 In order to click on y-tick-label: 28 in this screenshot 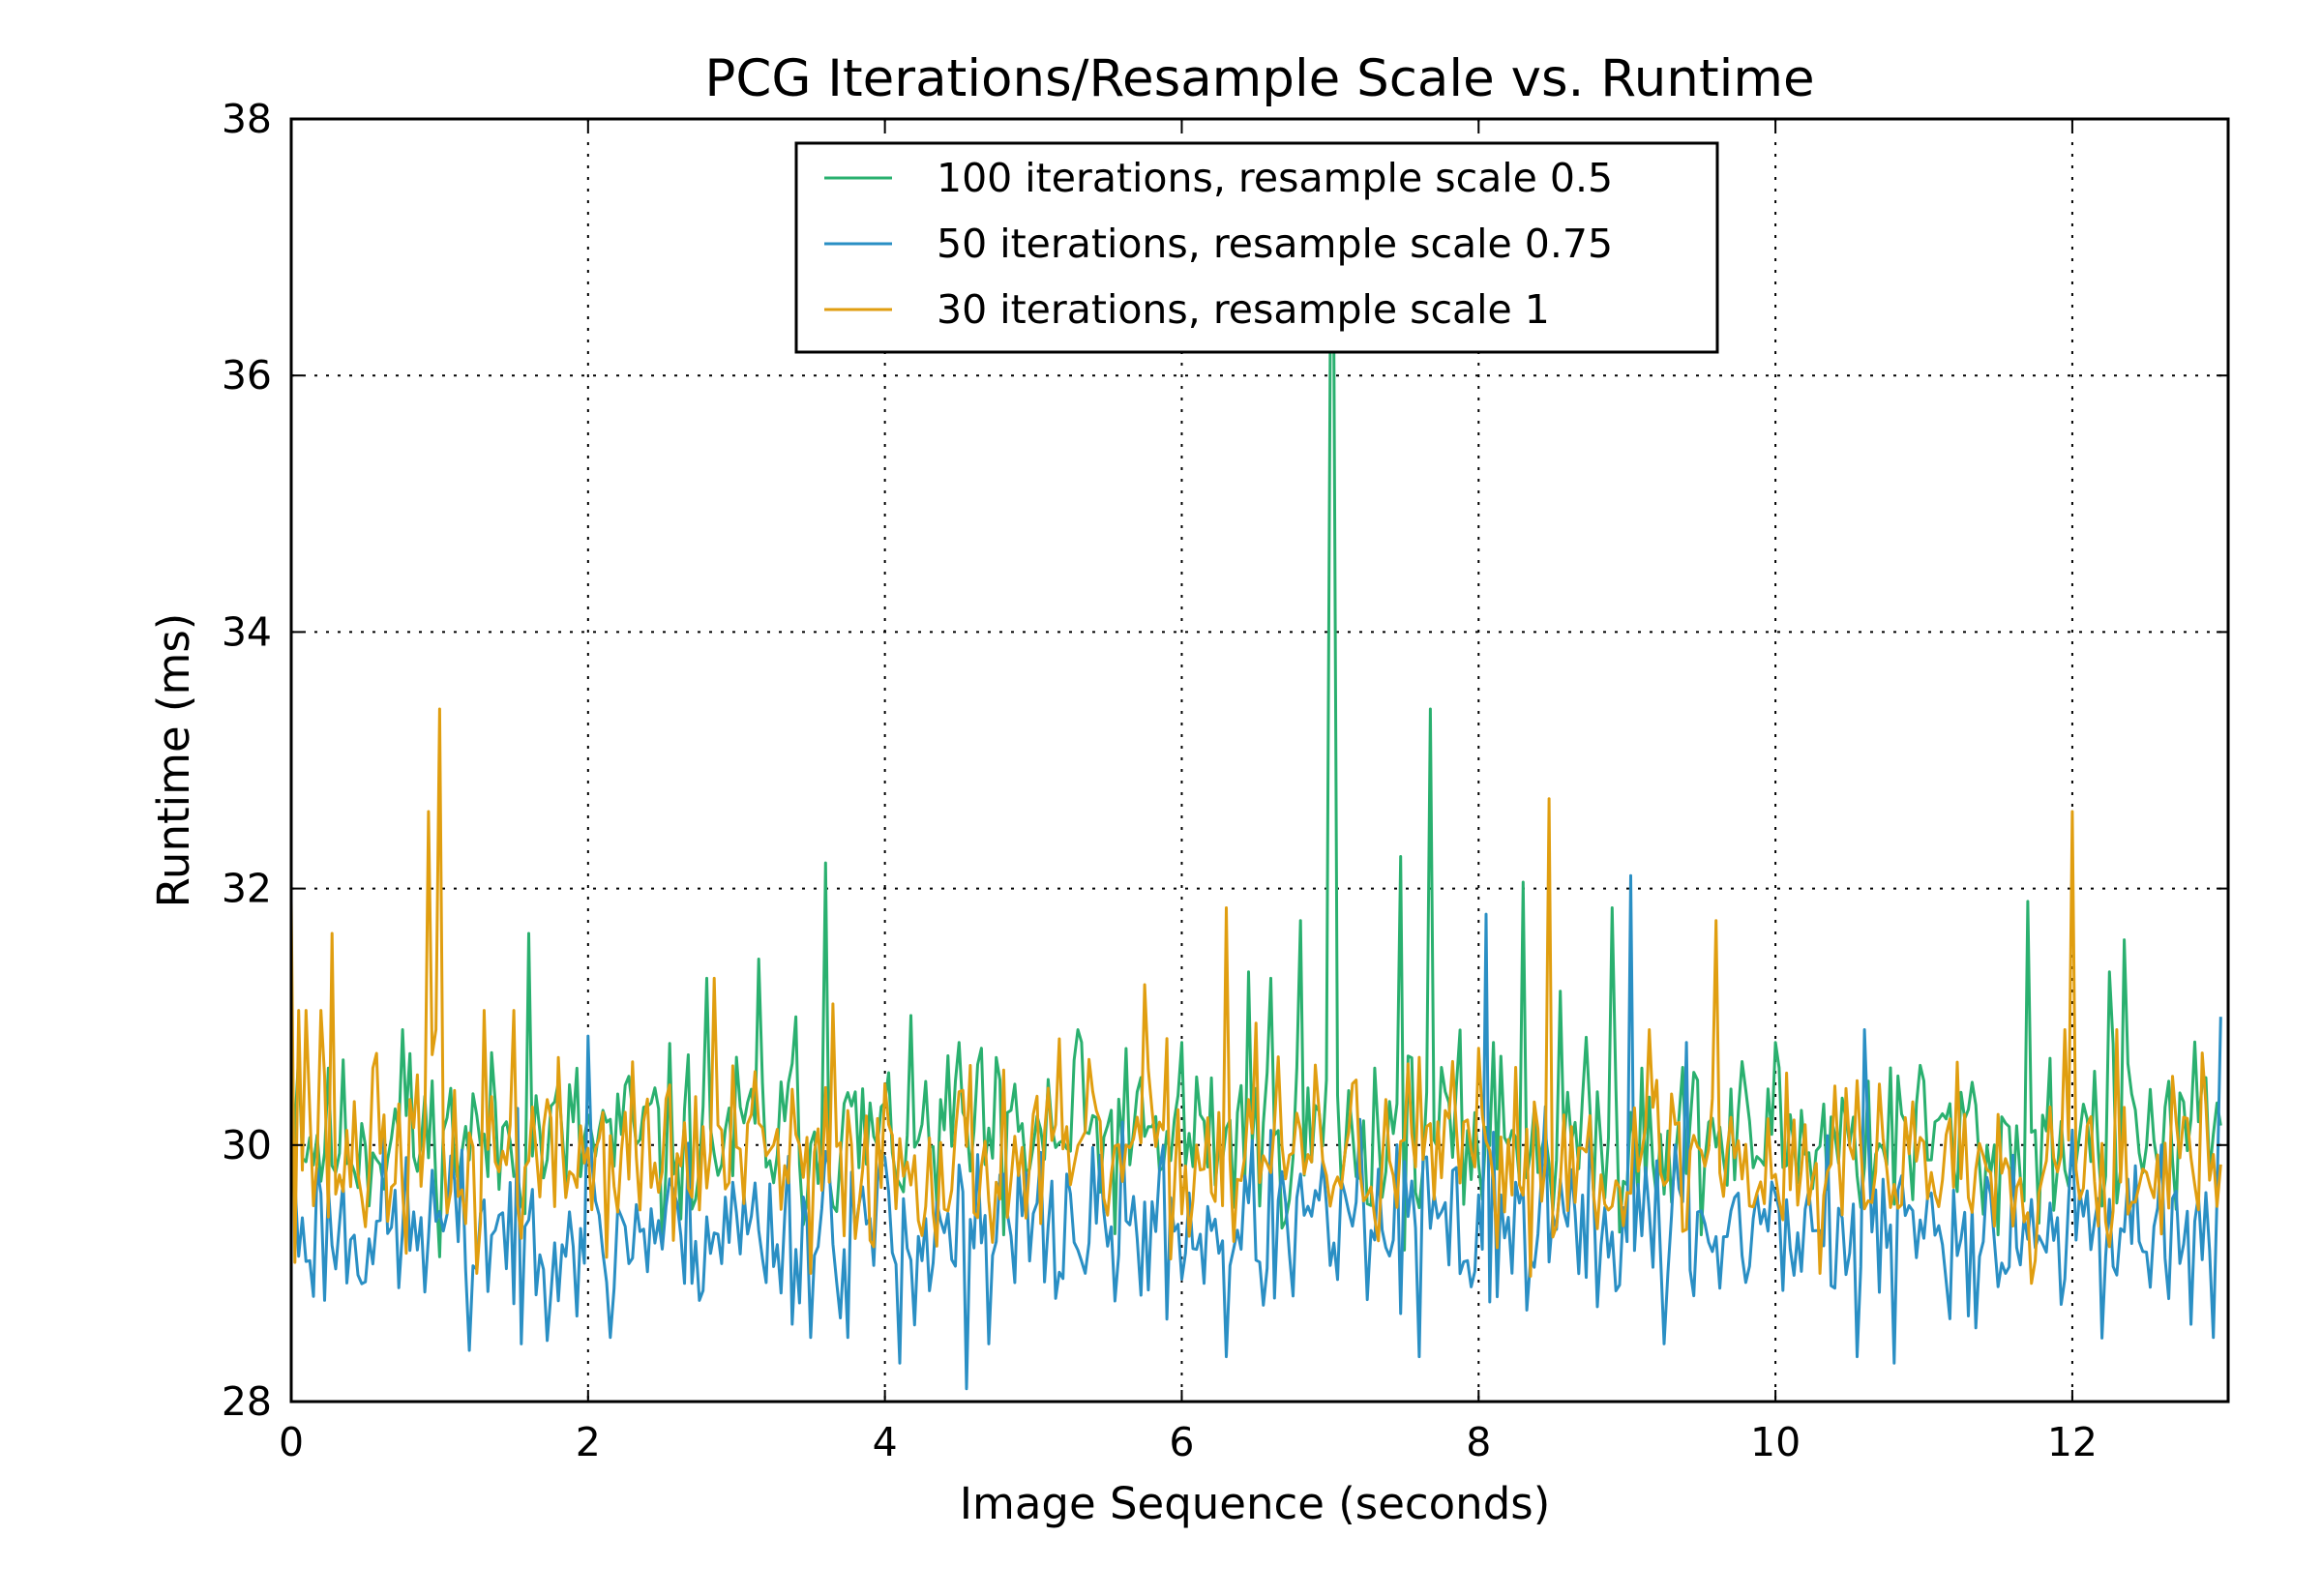, I will do `click(247, 1401)`.